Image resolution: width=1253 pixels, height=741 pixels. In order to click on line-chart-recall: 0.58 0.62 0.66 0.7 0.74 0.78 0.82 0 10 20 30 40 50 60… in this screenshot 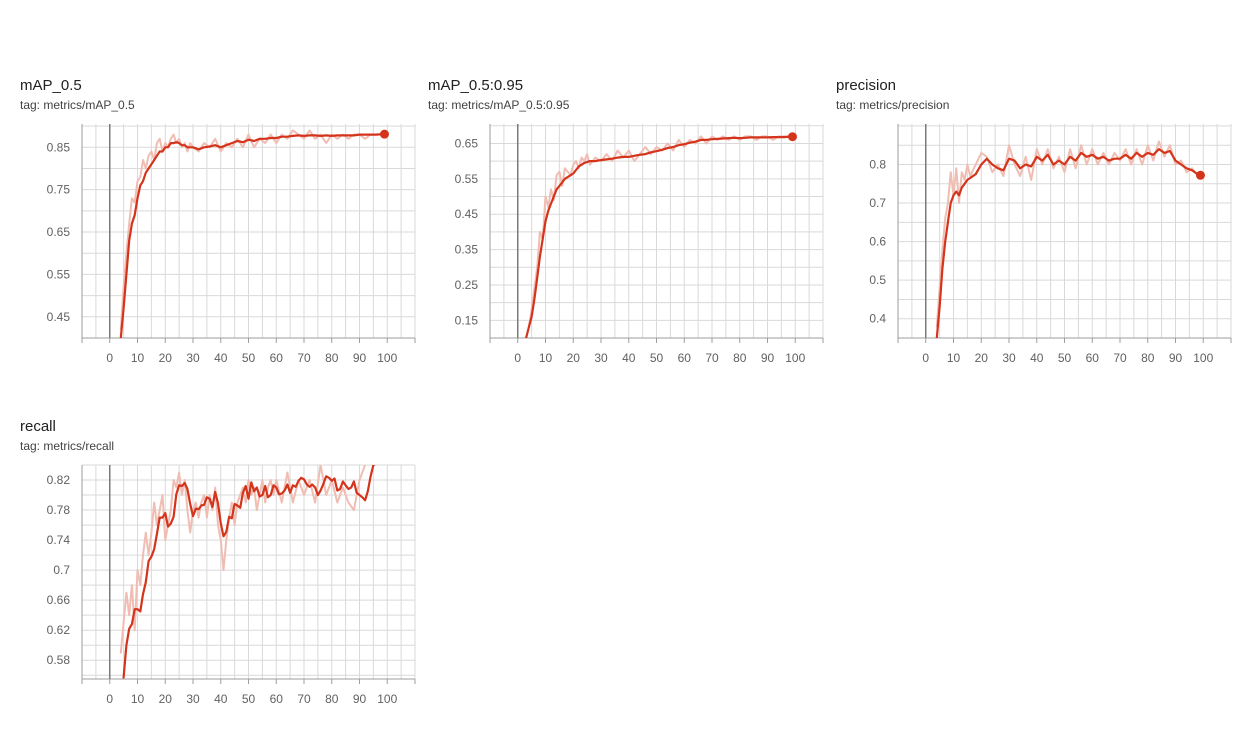, I will do `click(220, 573)`.